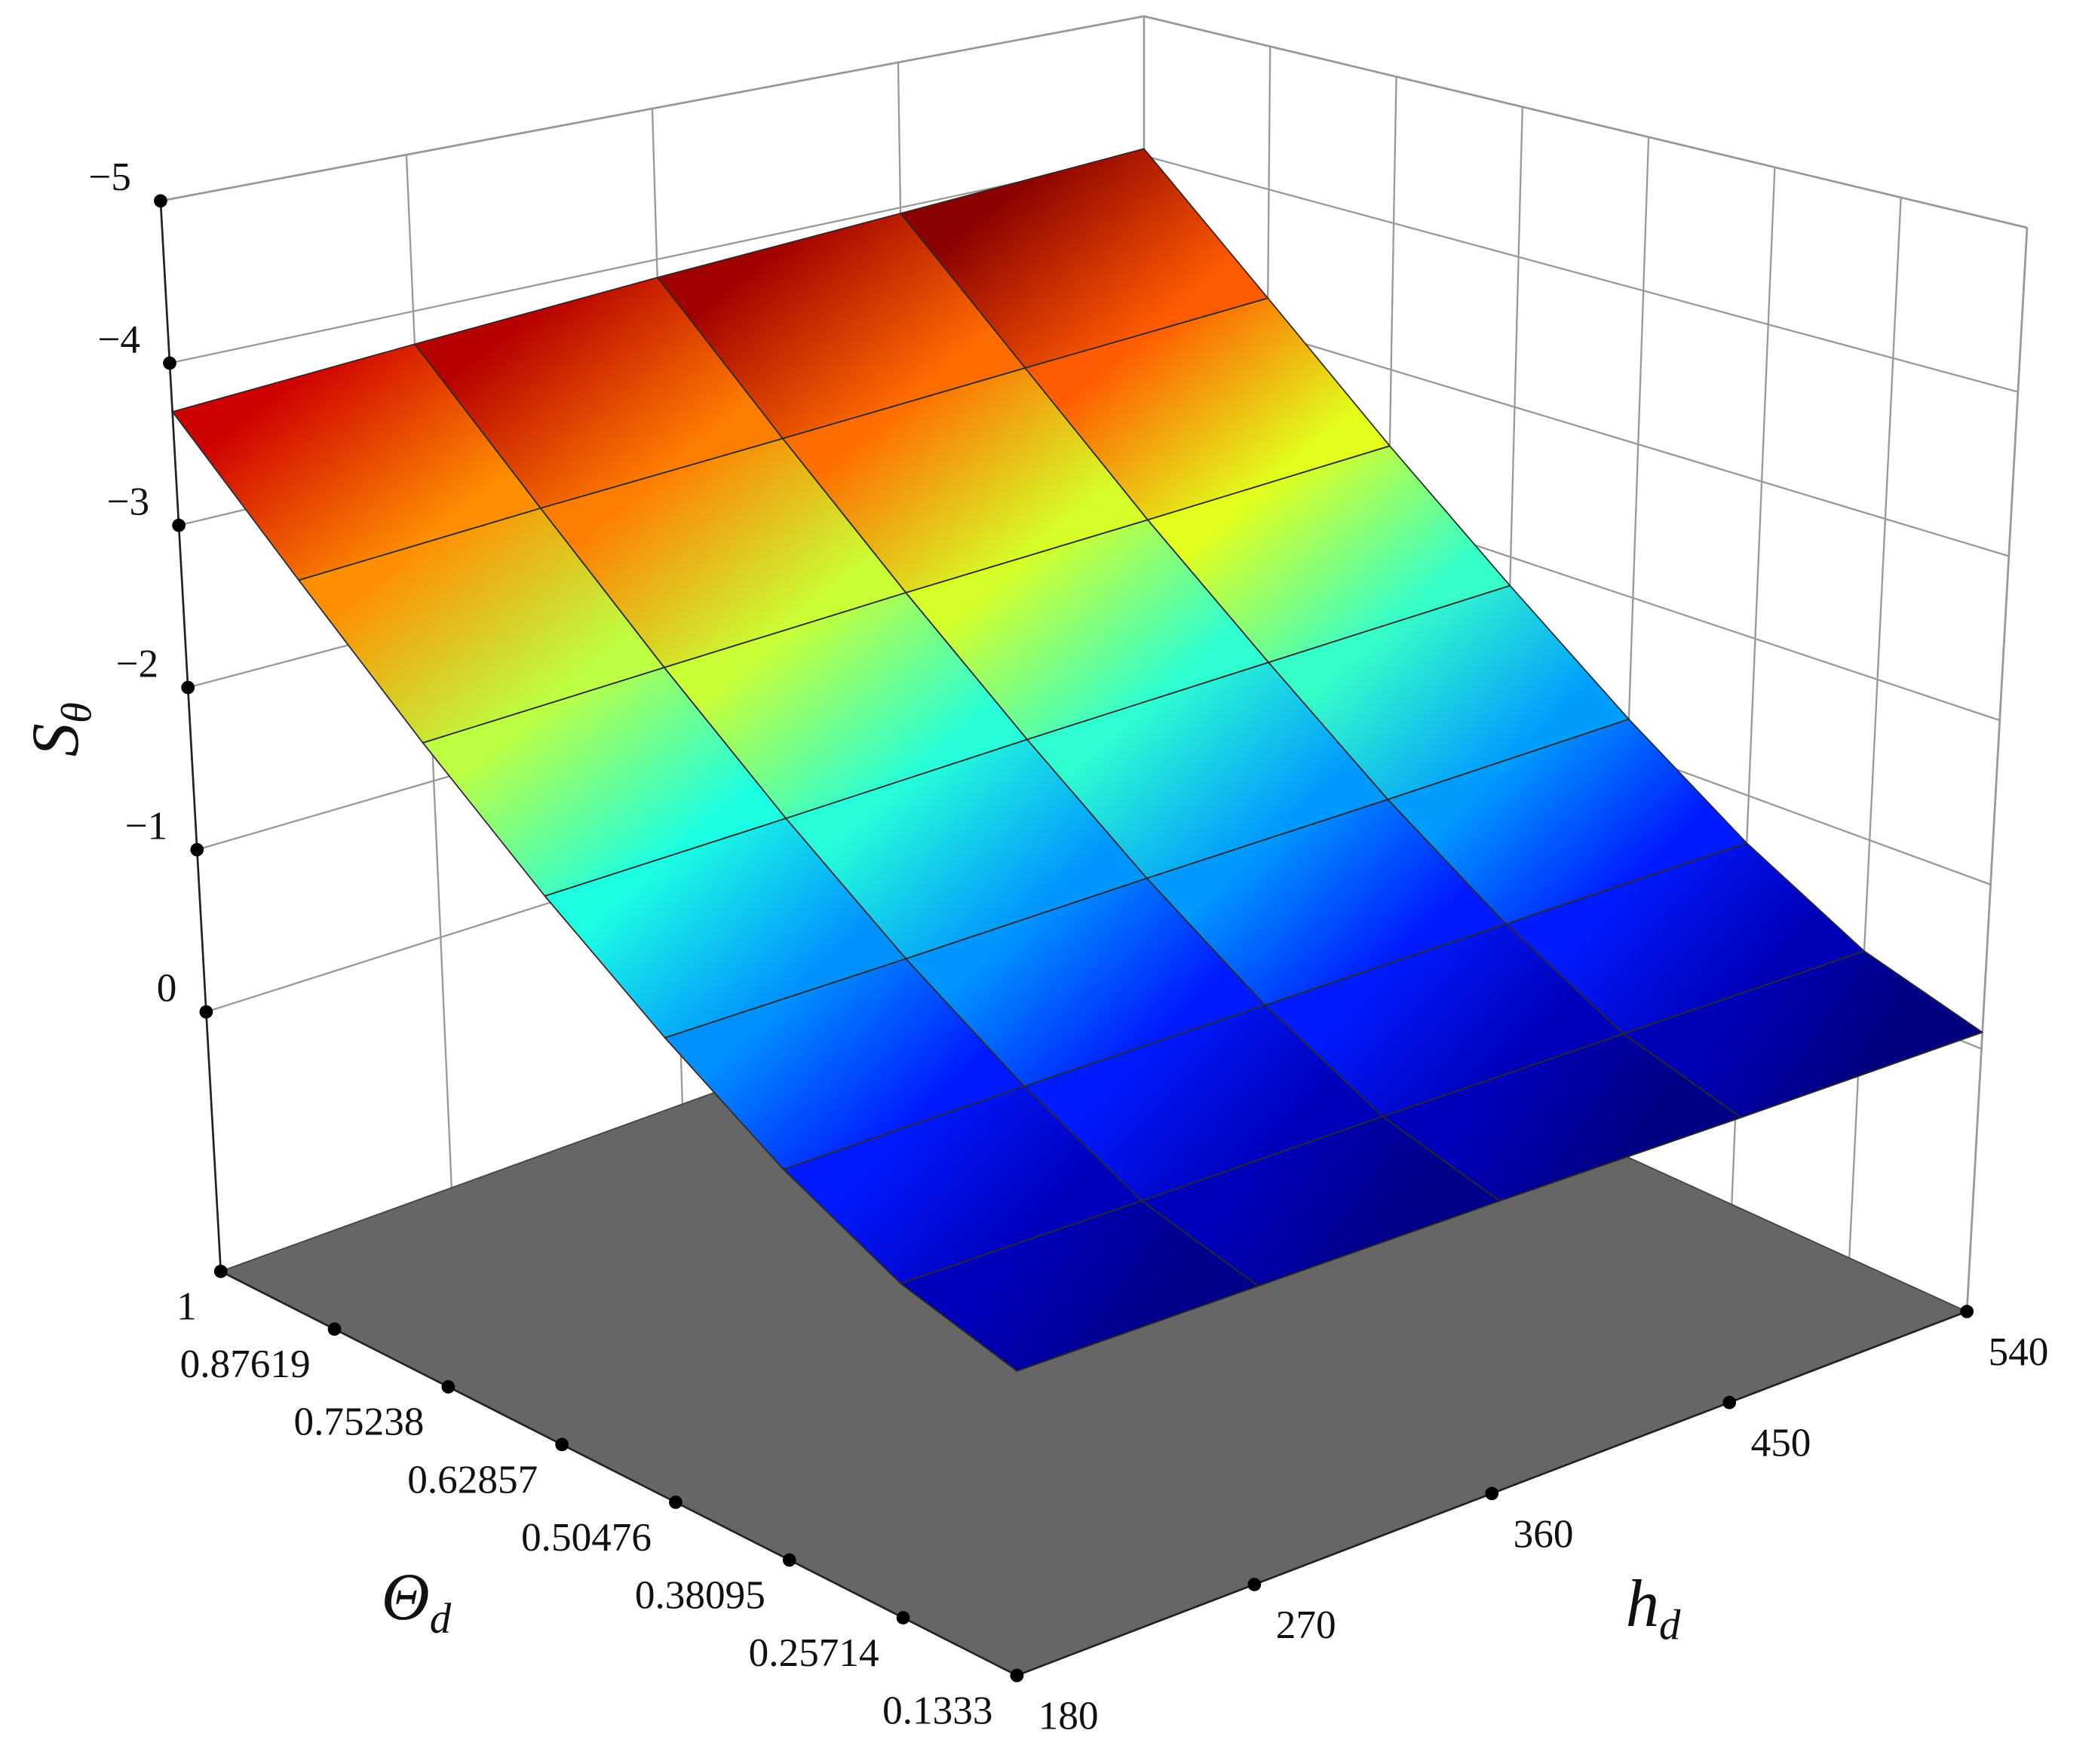  What do you see at coordinates (245, 1364) in the screenshot?
I see `x-tick-label: 0.87619` at bounding box center [245, 1364].